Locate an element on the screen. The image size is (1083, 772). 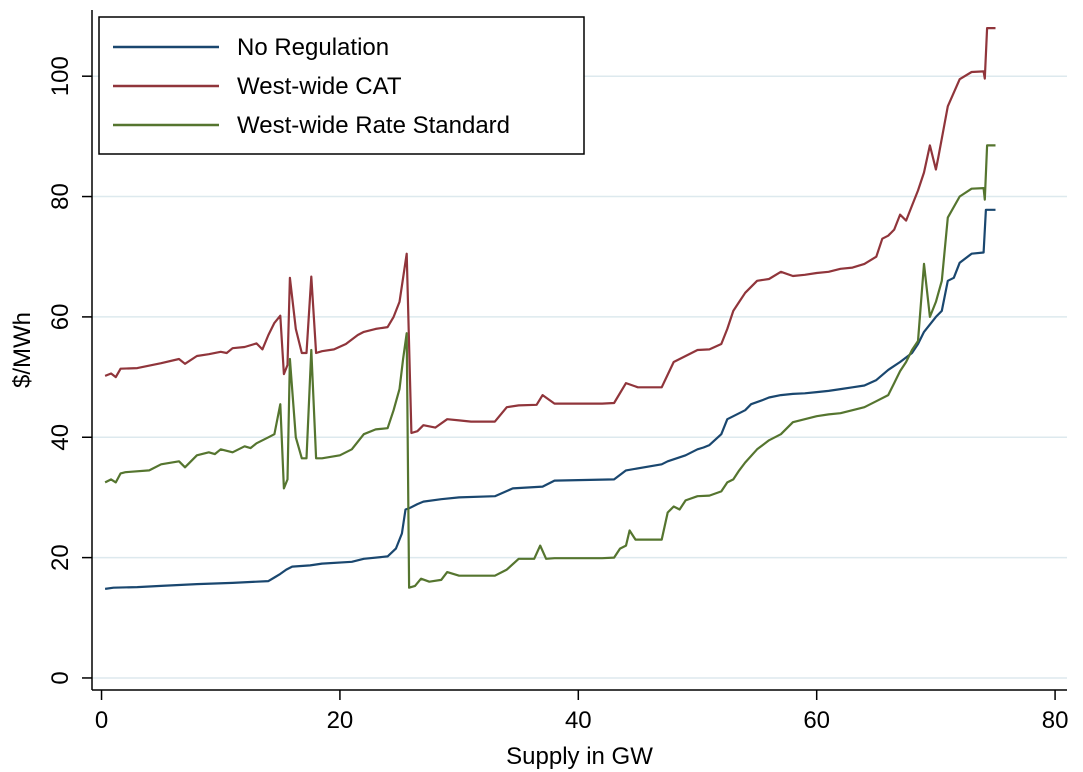
y-tick-label: 20 is located at coordinates (60, 557).